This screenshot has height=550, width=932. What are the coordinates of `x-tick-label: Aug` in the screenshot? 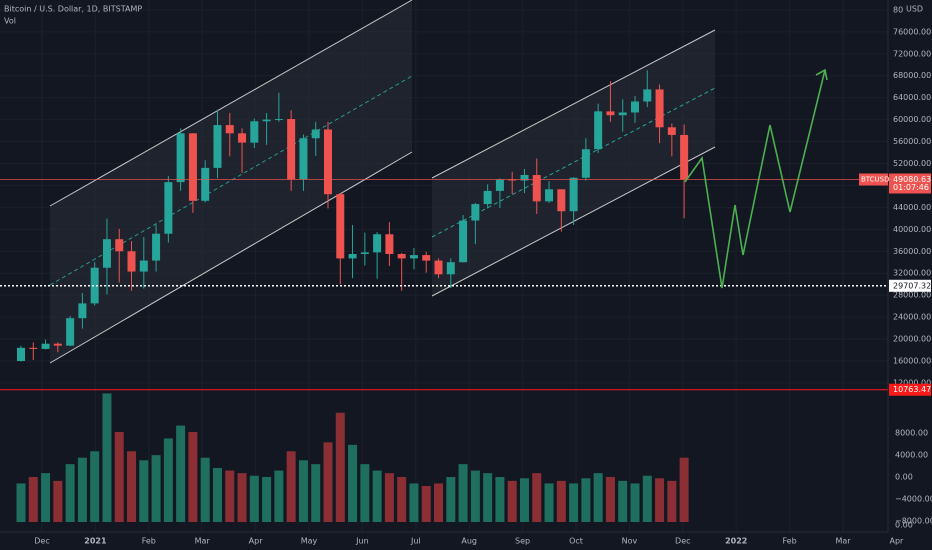 It's located at (469, 541).